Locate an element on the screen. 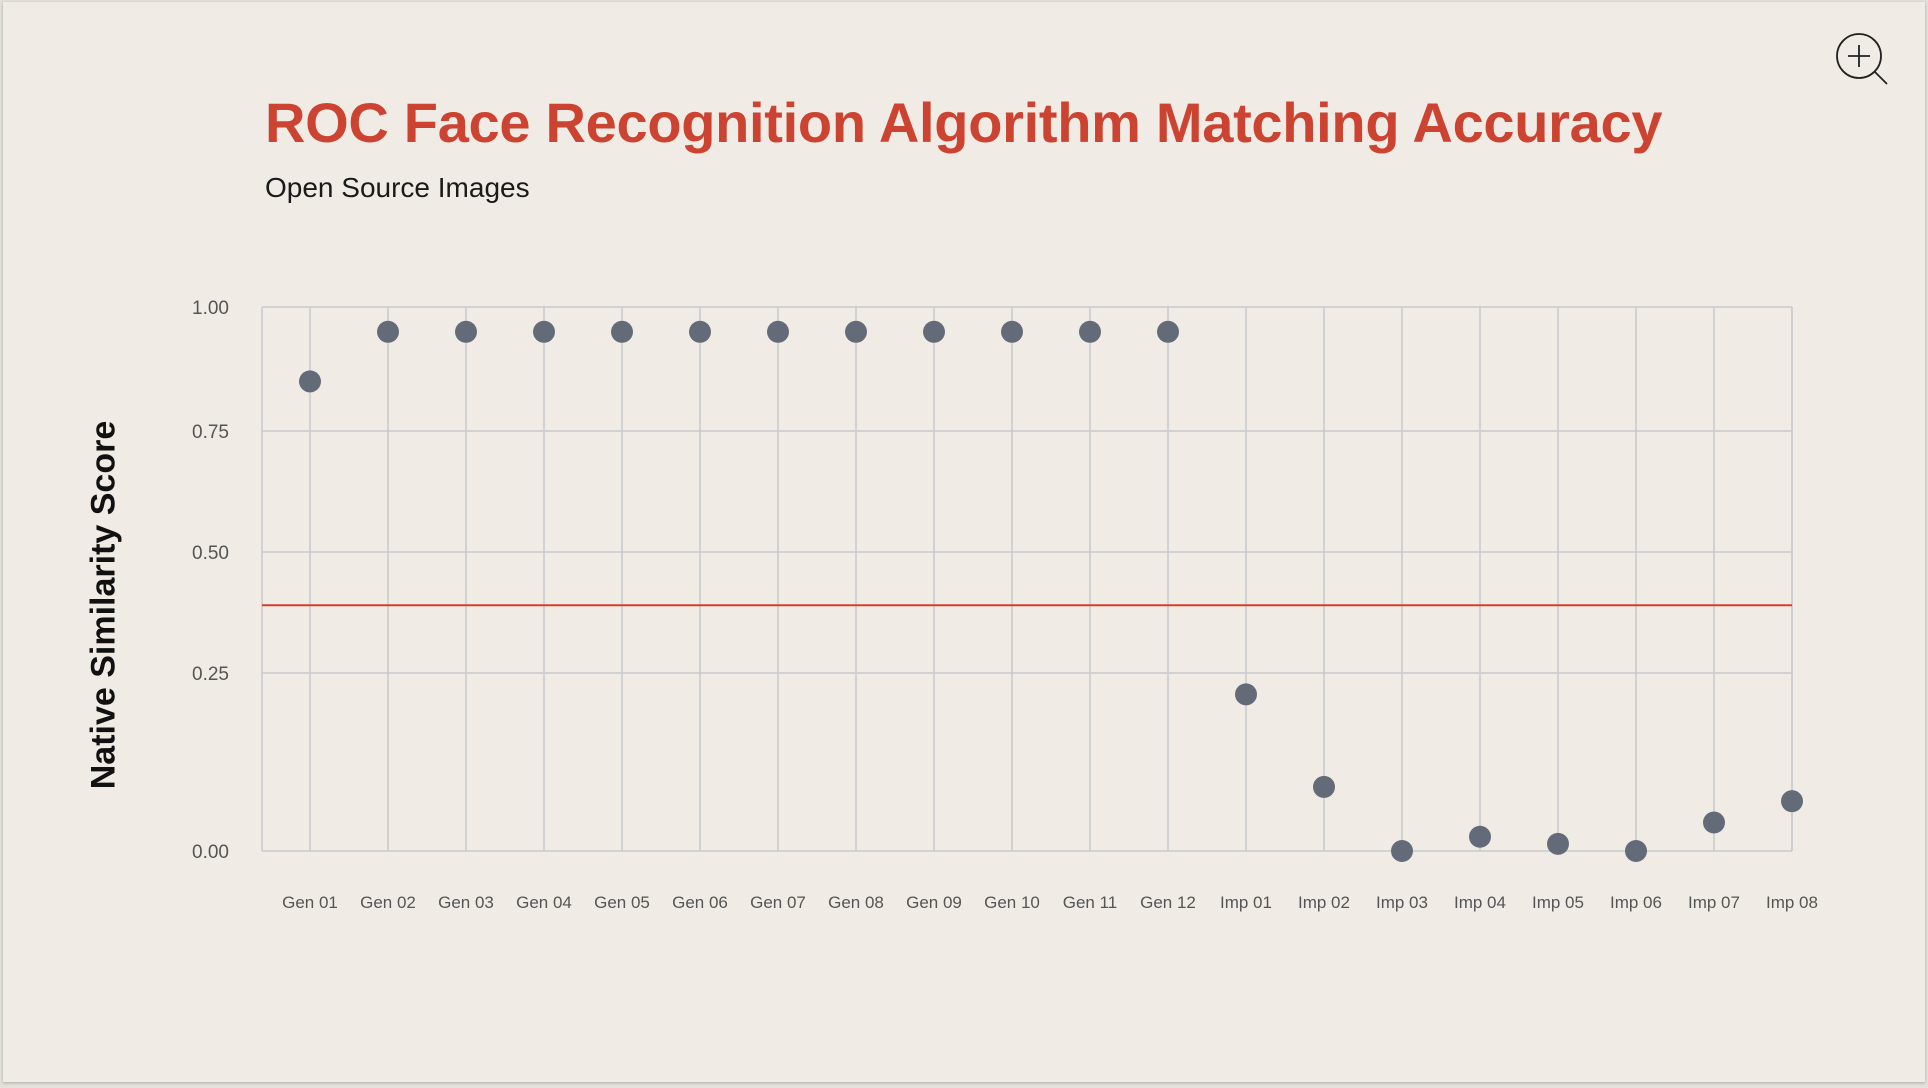 This screenshot has height=1088, width=1928. chart-subtitle: Open Source Images is located at coordinates (397, 187).